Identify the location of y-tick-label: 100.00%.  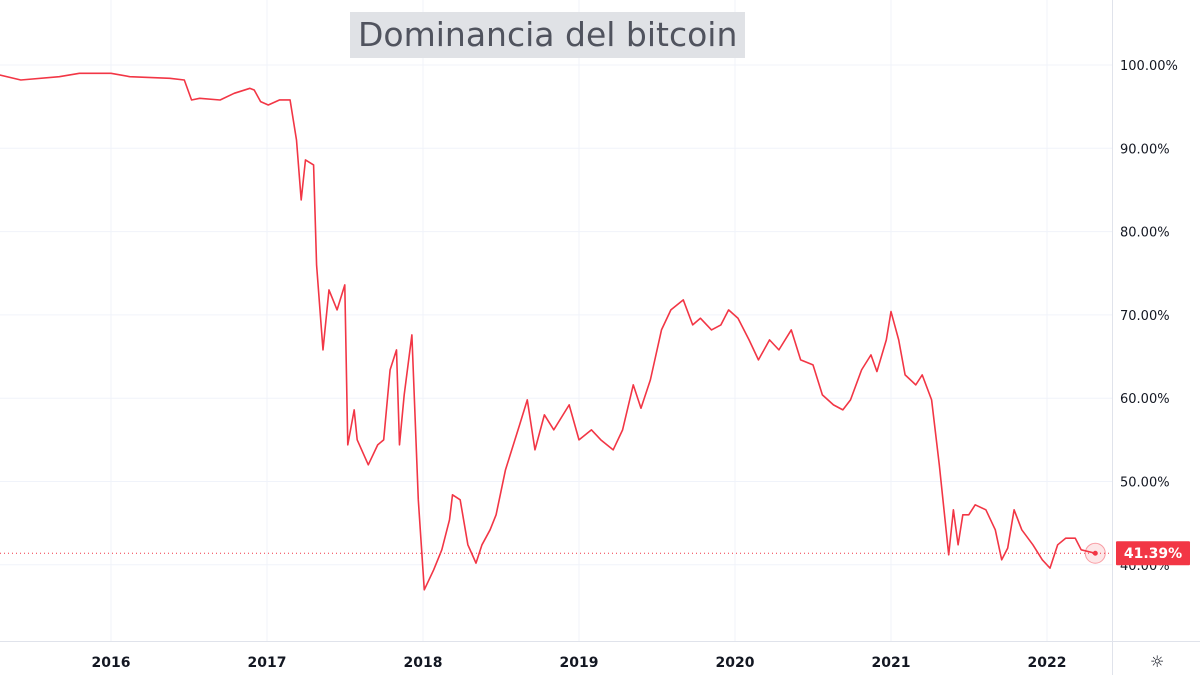
(1149, 66).